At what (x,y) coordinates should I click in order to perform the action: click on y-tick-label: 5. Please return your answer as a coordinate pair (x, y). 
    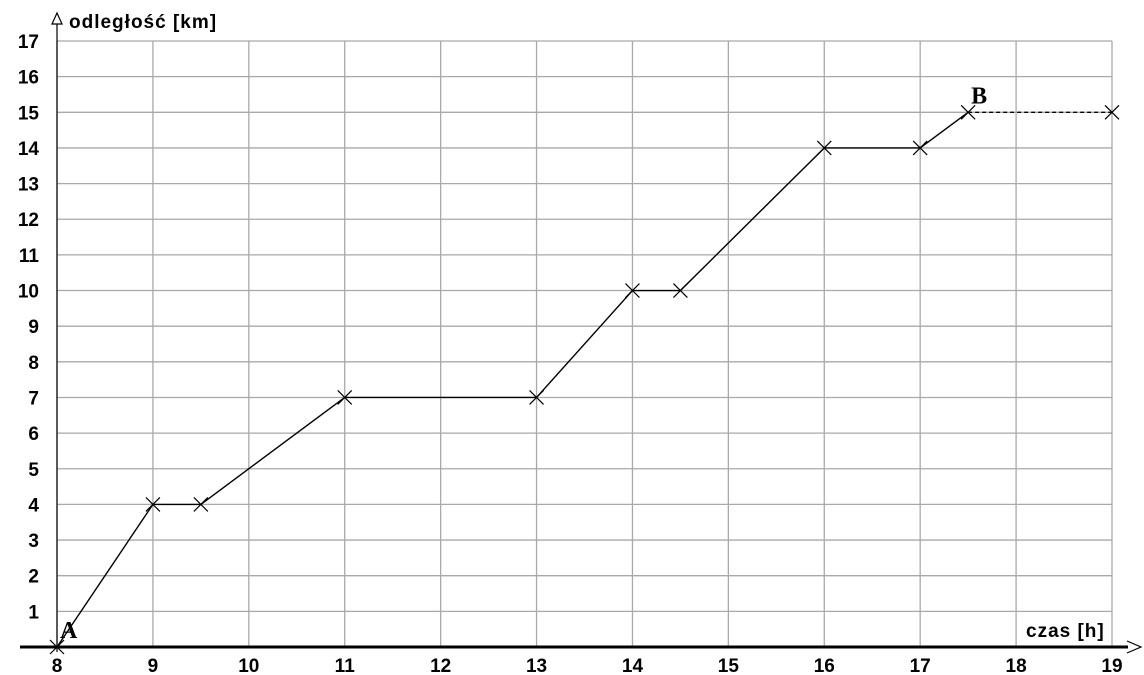
    Looking at the image, I should click on (33, 470).